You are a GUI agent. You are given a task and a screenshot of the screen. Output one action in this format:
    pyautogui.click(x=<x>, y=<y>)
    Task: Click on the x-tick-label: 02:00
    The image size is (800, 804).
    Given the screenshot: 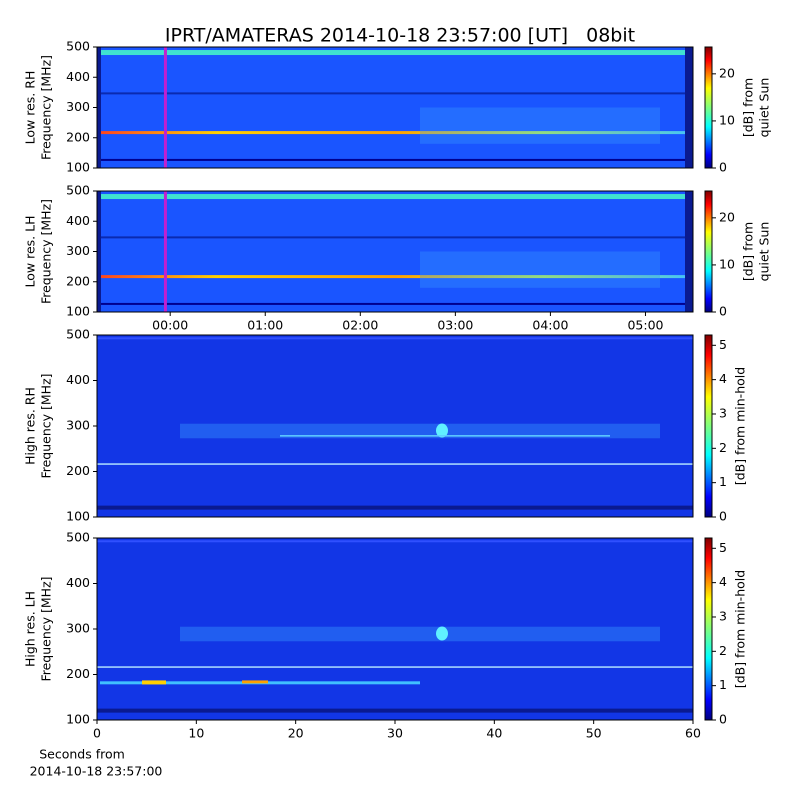 What is the action you would take?
    pyautogui.click(x=360, y=325)
    